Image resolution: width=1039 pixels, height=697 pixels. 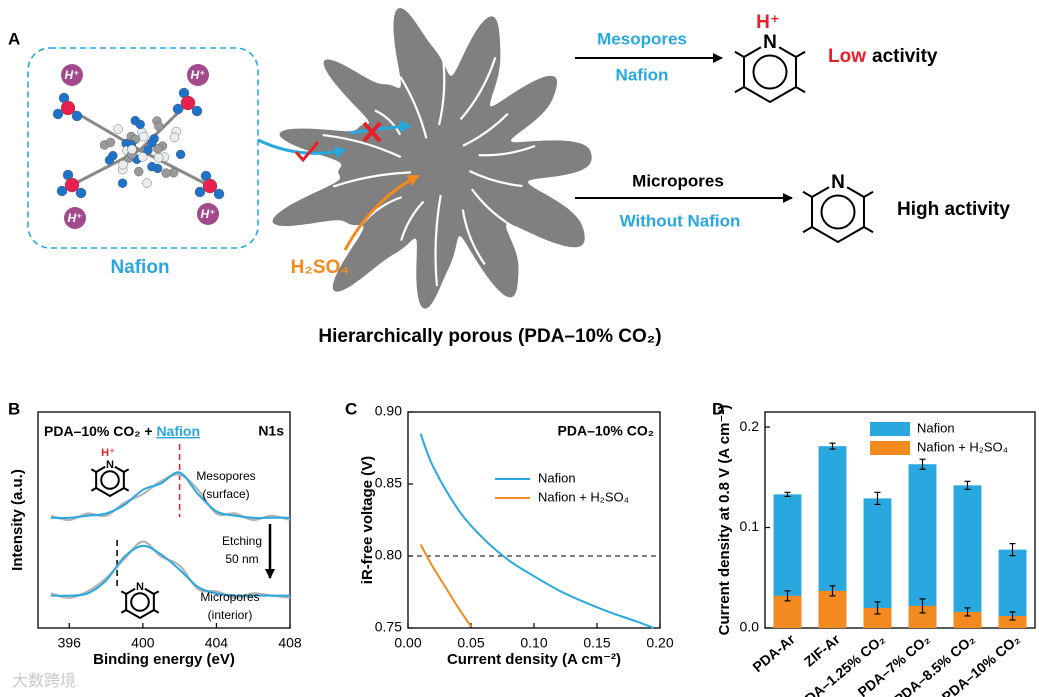 I want to click on porous-particle, so click(x=432, y=158).